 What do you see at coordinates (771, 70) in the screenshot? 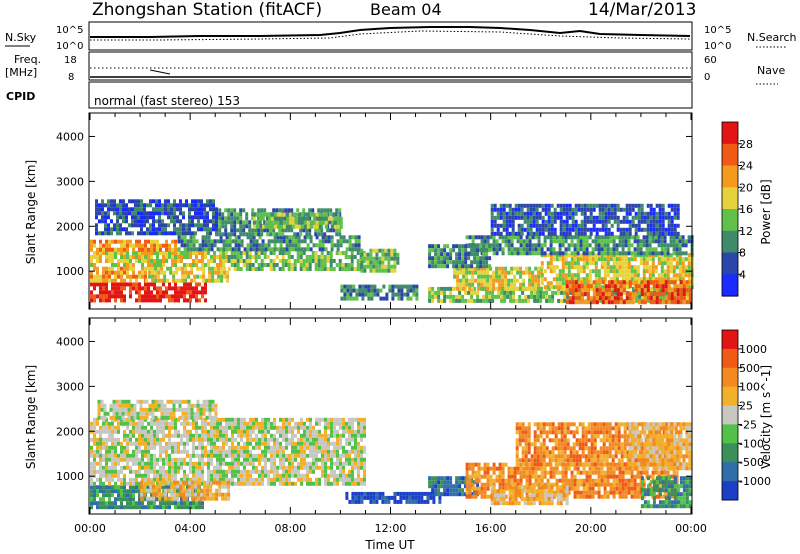
I see `nave-label: Nave` at bounding box center [771, 70].